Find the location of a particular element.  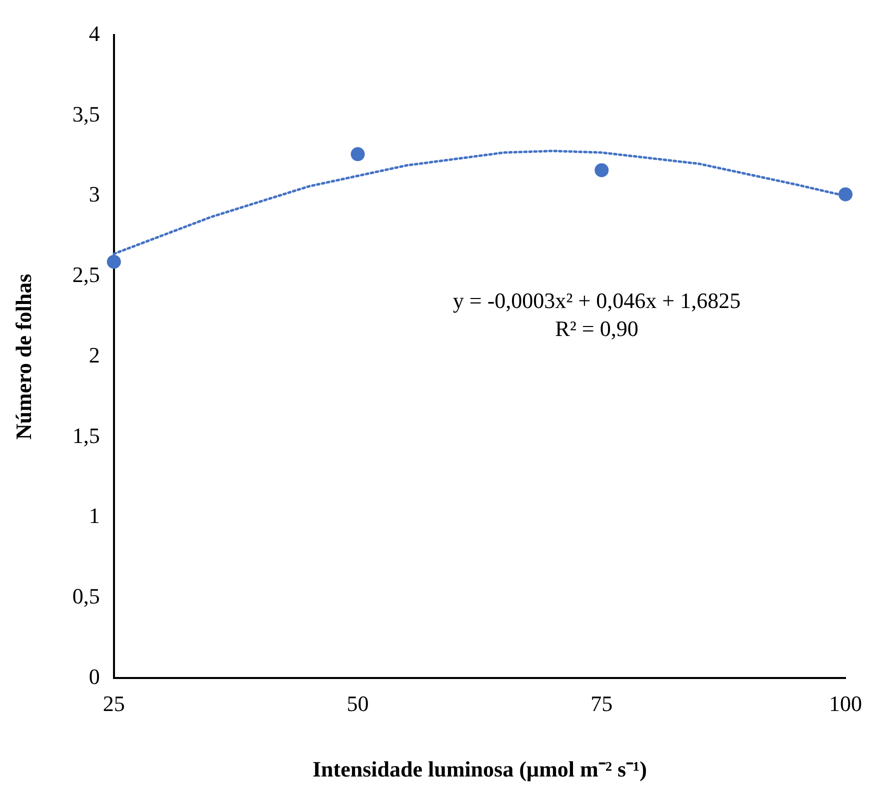

x-tick-label: 75 is located at coordinates (601, 703).